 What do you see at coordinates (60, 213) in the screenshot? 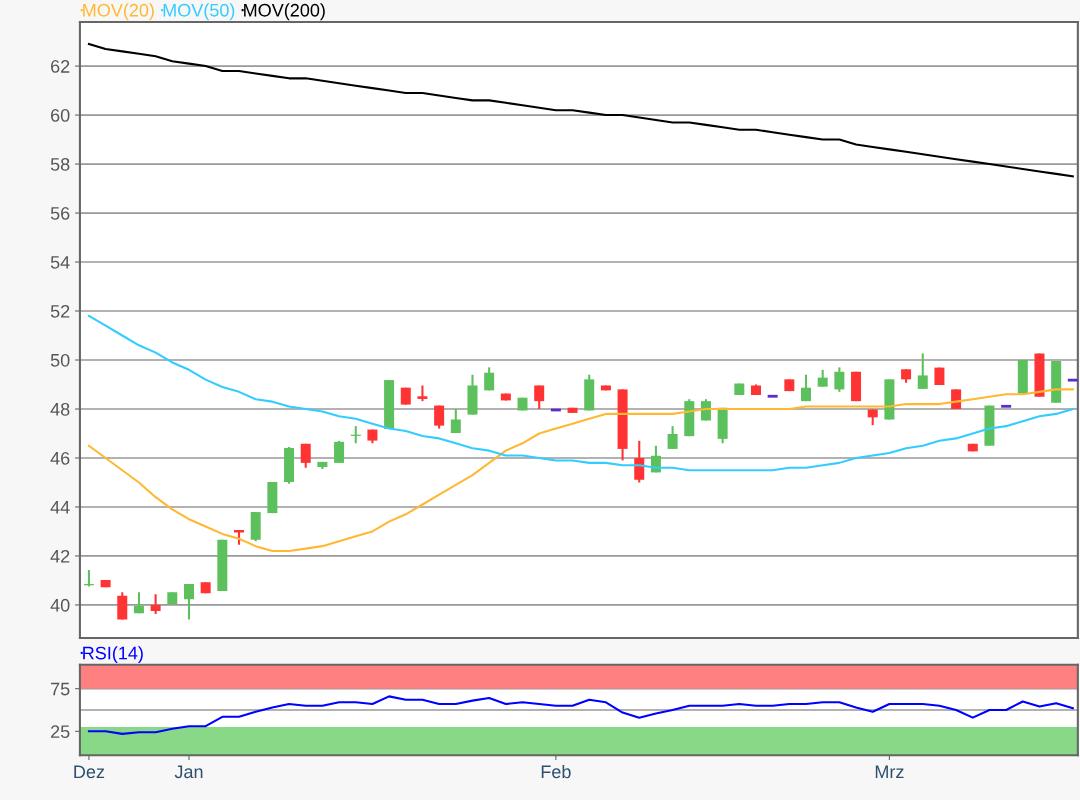
I see `y-tick-label: 56` at bounding box center [60, 213].